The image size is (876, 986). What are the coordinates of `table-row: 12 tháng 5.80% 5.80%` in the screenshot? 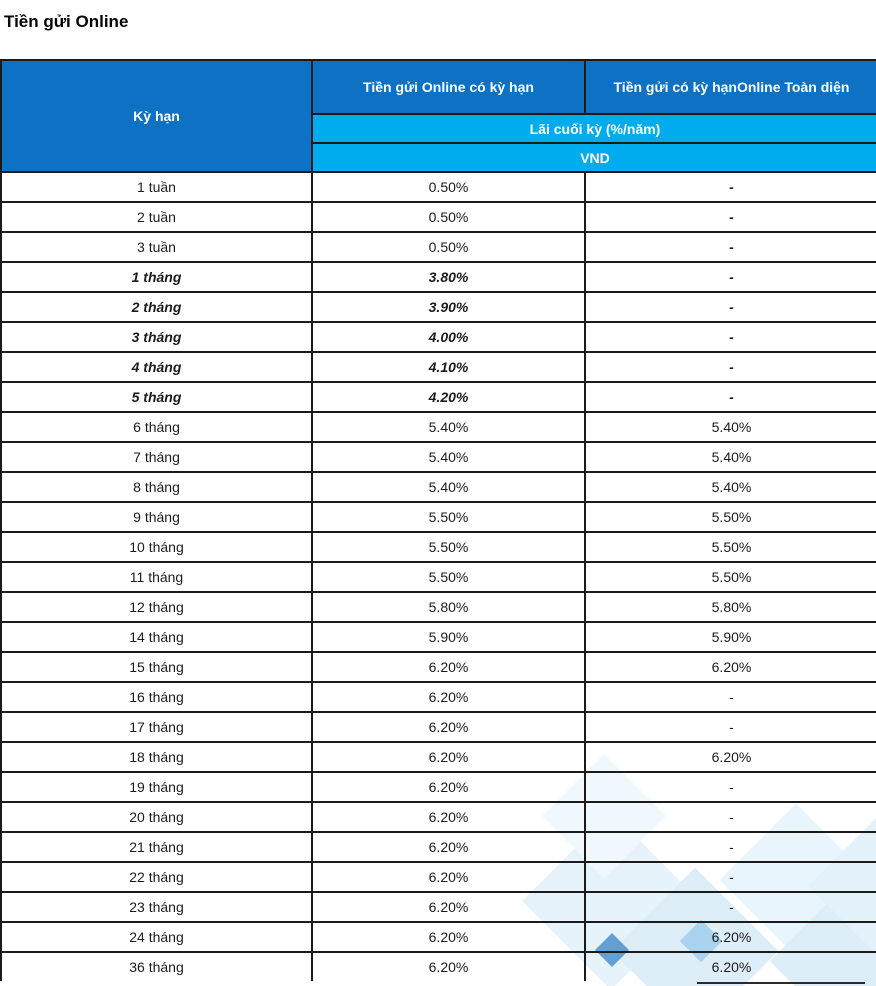 It's located at (438, 607).